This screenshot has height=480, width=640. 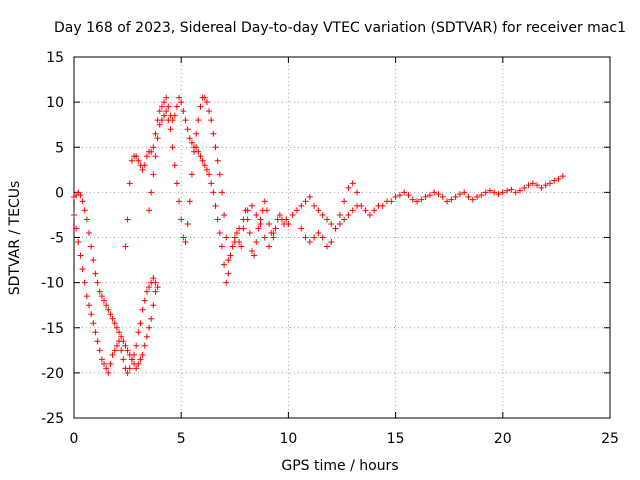 I want to click on y-tick-label: -25, so click(x=52, y=419).